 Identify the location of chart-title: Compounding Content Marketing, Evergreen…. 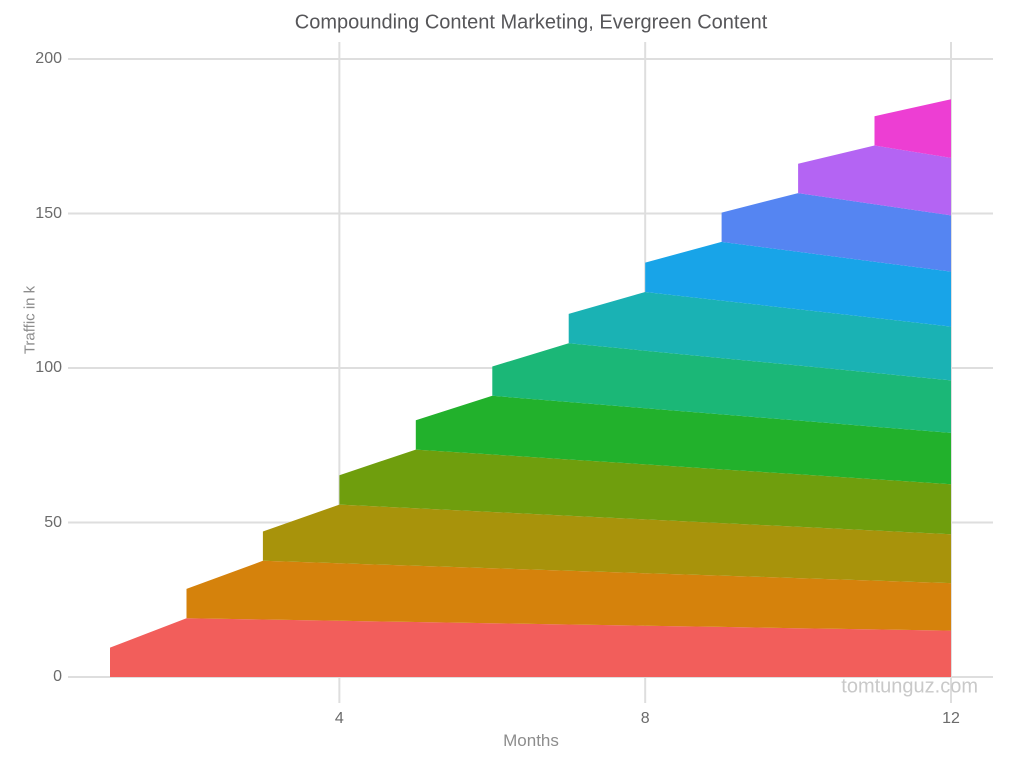
(531, 22).